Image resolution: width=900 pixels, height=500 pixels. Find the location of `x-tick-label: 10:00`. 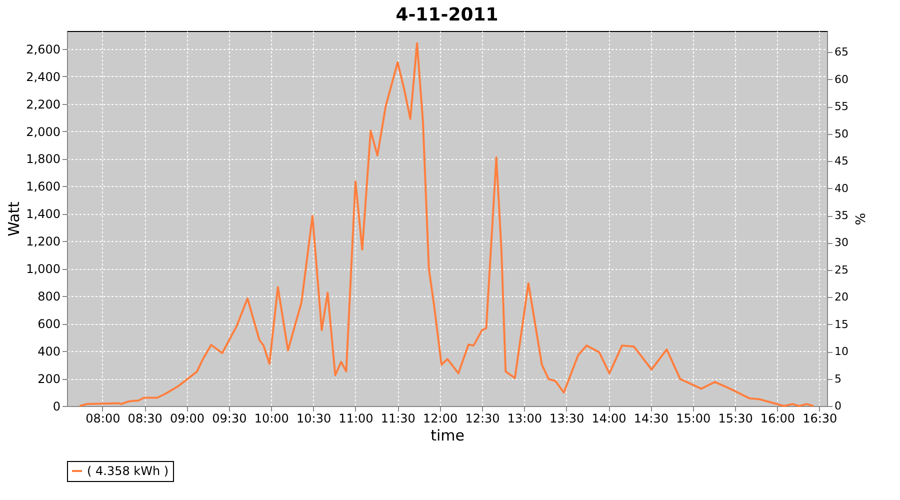

x-tick-label: 10:00 is located at coordinates (271, 419).